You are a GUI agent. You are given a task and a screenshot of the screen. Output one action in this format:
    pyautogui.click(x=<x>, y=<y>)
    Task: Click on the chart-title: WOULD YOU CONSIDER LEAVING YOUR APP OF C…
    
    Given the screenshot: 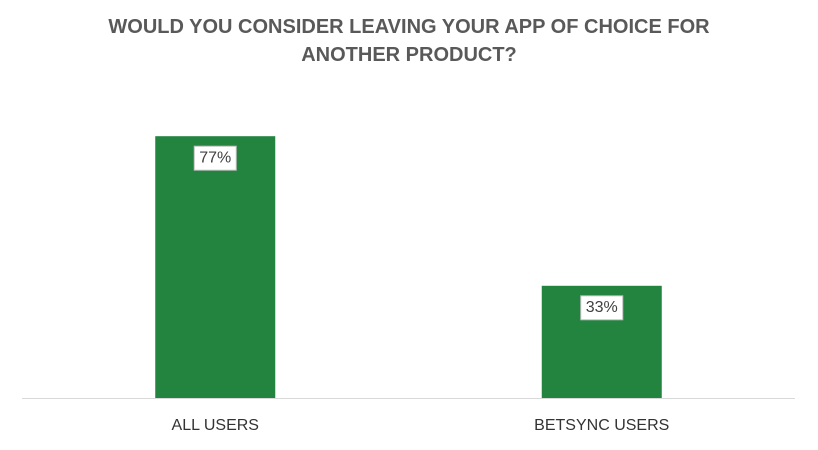 What is the action you would take?
    pyautogui.click(x=409, y=41)
    